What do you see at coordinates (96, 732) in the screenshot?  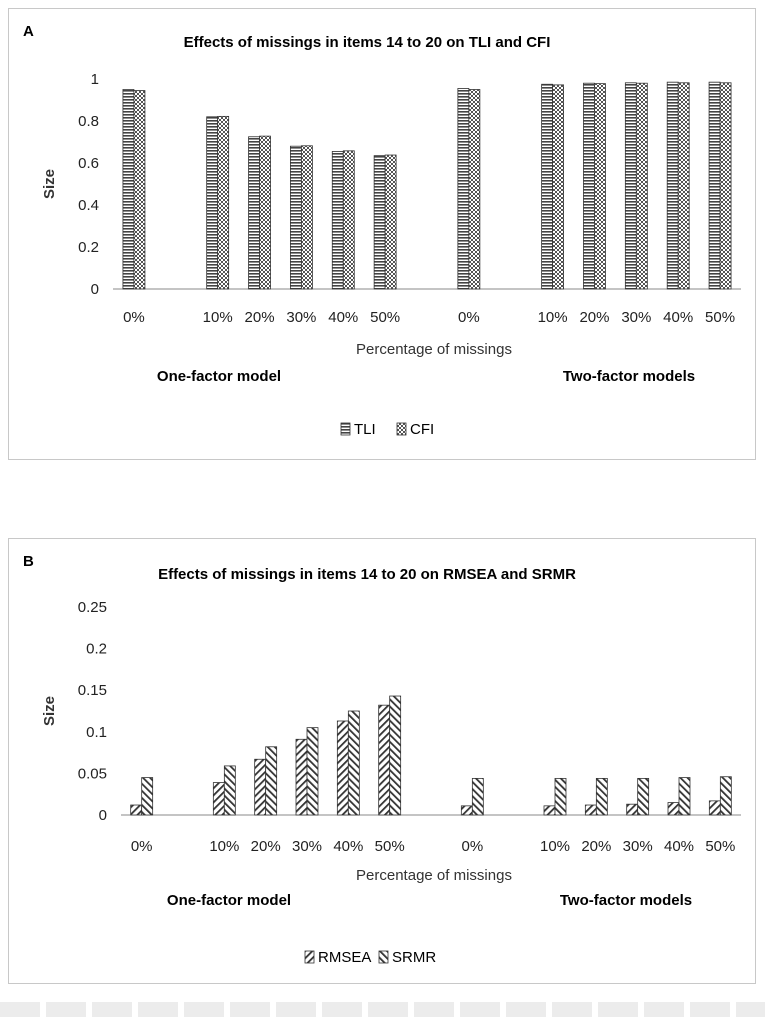 I see `y-tick-label: 0.1` at bounding box center [96, 732].